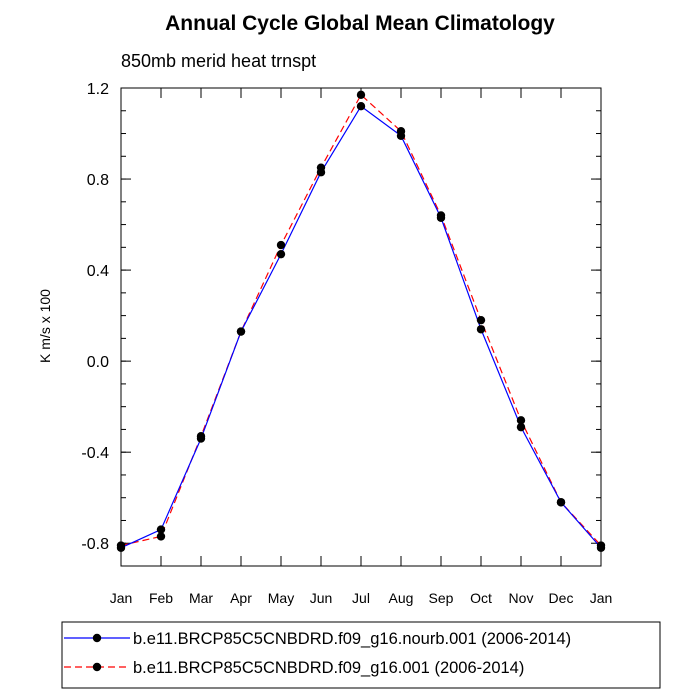 The width and height of the screenshot is (700, 700). Describe the element at coordinates (98, 180) in the screenshot. I see `y-tick-label: 0.8` at that location.